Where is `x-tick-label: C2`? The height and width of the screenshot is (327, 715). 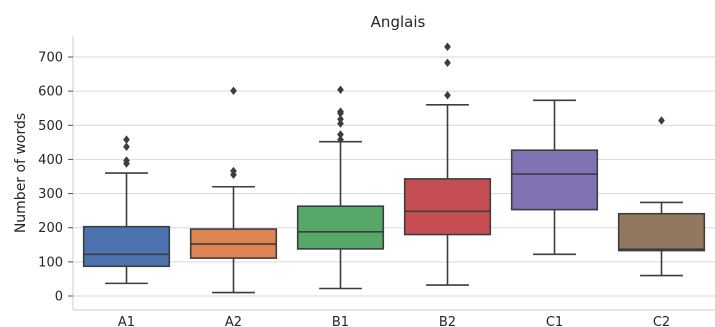
x-tick-label: C2 is located at coordinates (661, 321).